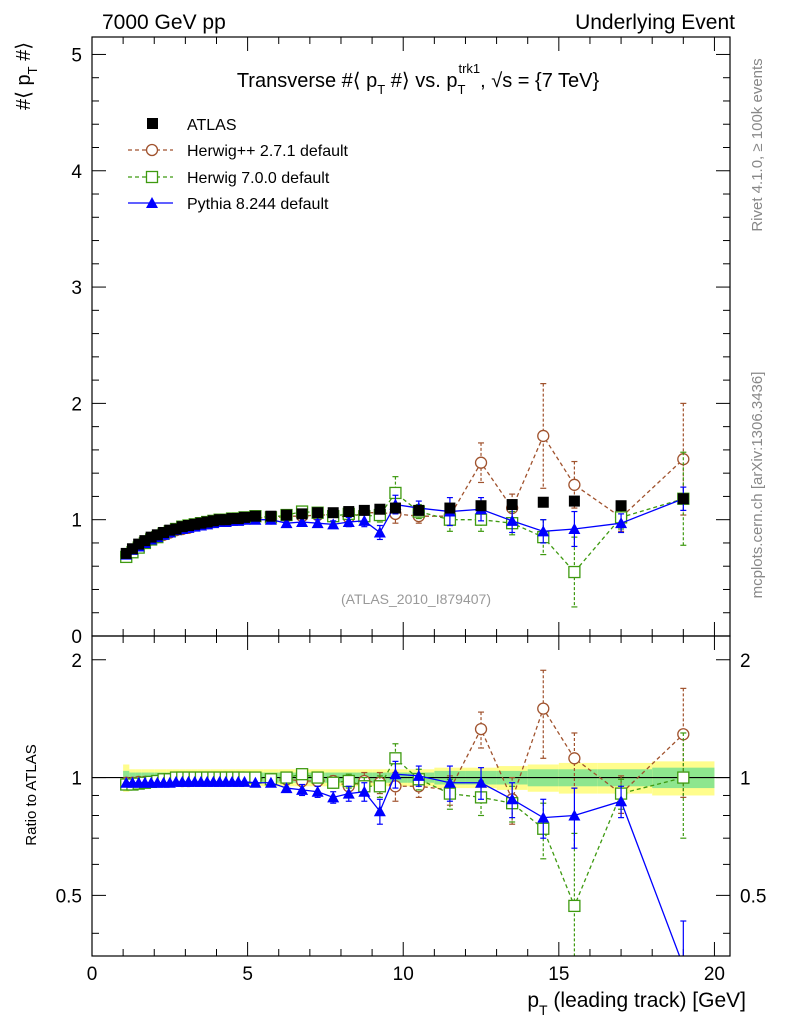 This screenshot has height=1024, width=786. Describe the element at coordinates (76, 404) in the screenshot. I see `y-tick-label: 2` at that location.